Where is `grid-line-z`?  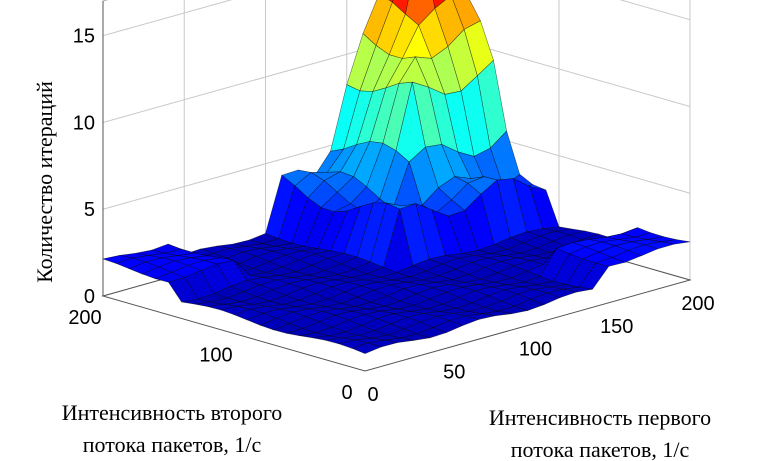
grid-line-z is located at coordinates (396, 18).